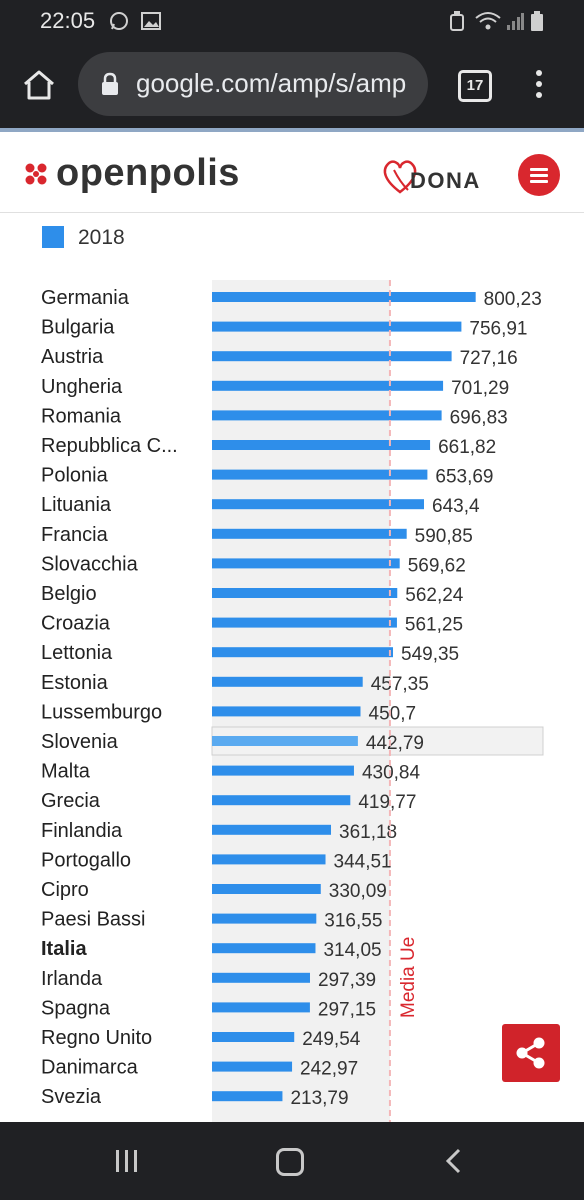 This screenshot has height=1200, width=584. I want to click on menu-button, so click(539, 175).